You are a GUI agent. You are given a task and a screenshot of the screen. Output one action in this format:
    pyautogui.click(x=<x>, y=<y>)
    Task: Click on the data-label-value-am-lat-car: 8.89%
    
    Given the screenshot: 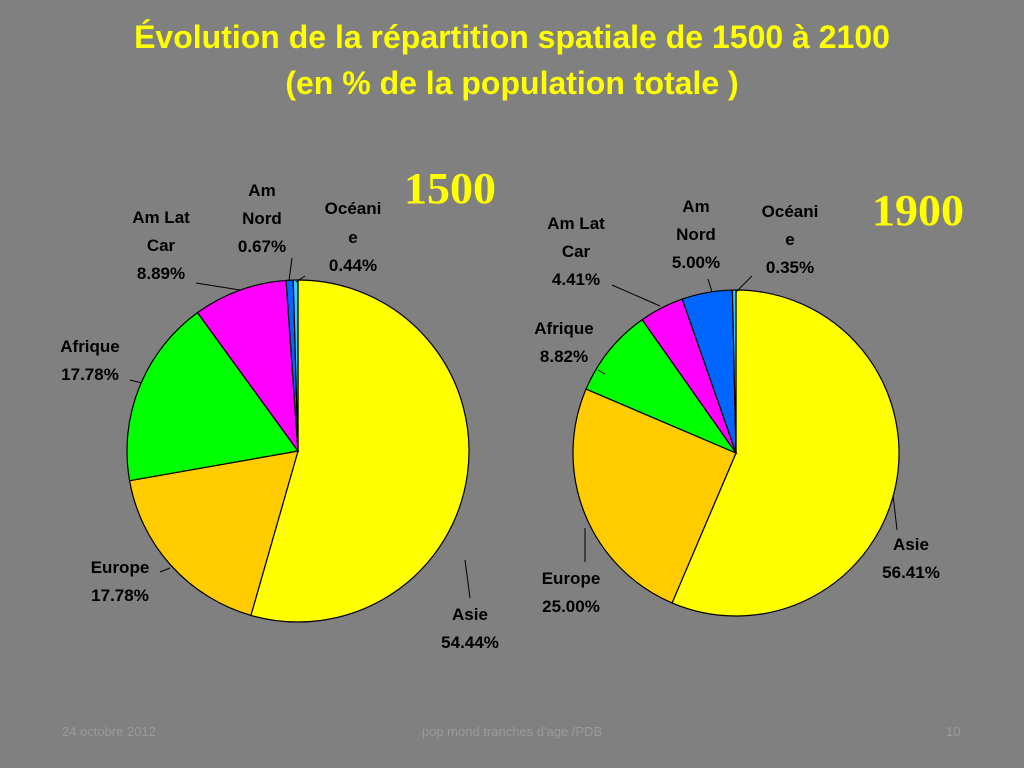 What is the action you would take?
    pyautogui.click(x=161, y=273)
    